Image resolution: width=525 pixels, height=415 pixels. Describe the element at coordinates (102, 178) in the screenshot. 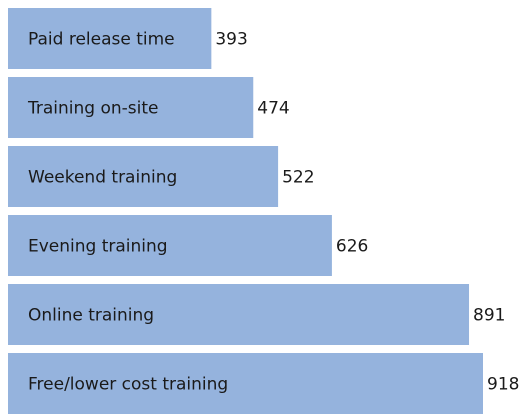

I see `bar-label: Weekend training` at that location.